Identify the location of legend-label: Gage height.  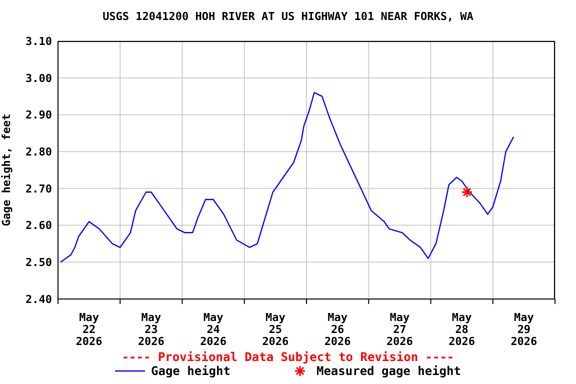
(190, 371).